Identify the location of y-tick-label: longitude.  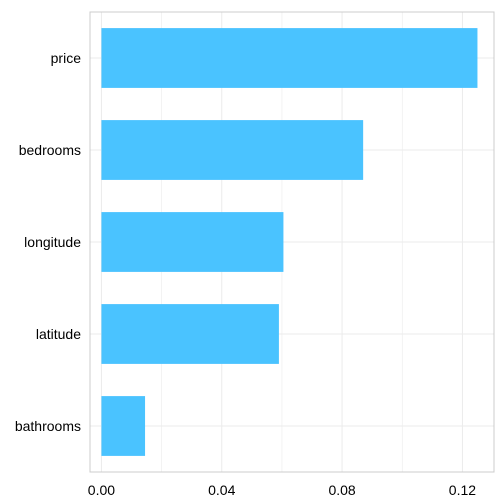
(52, 242).